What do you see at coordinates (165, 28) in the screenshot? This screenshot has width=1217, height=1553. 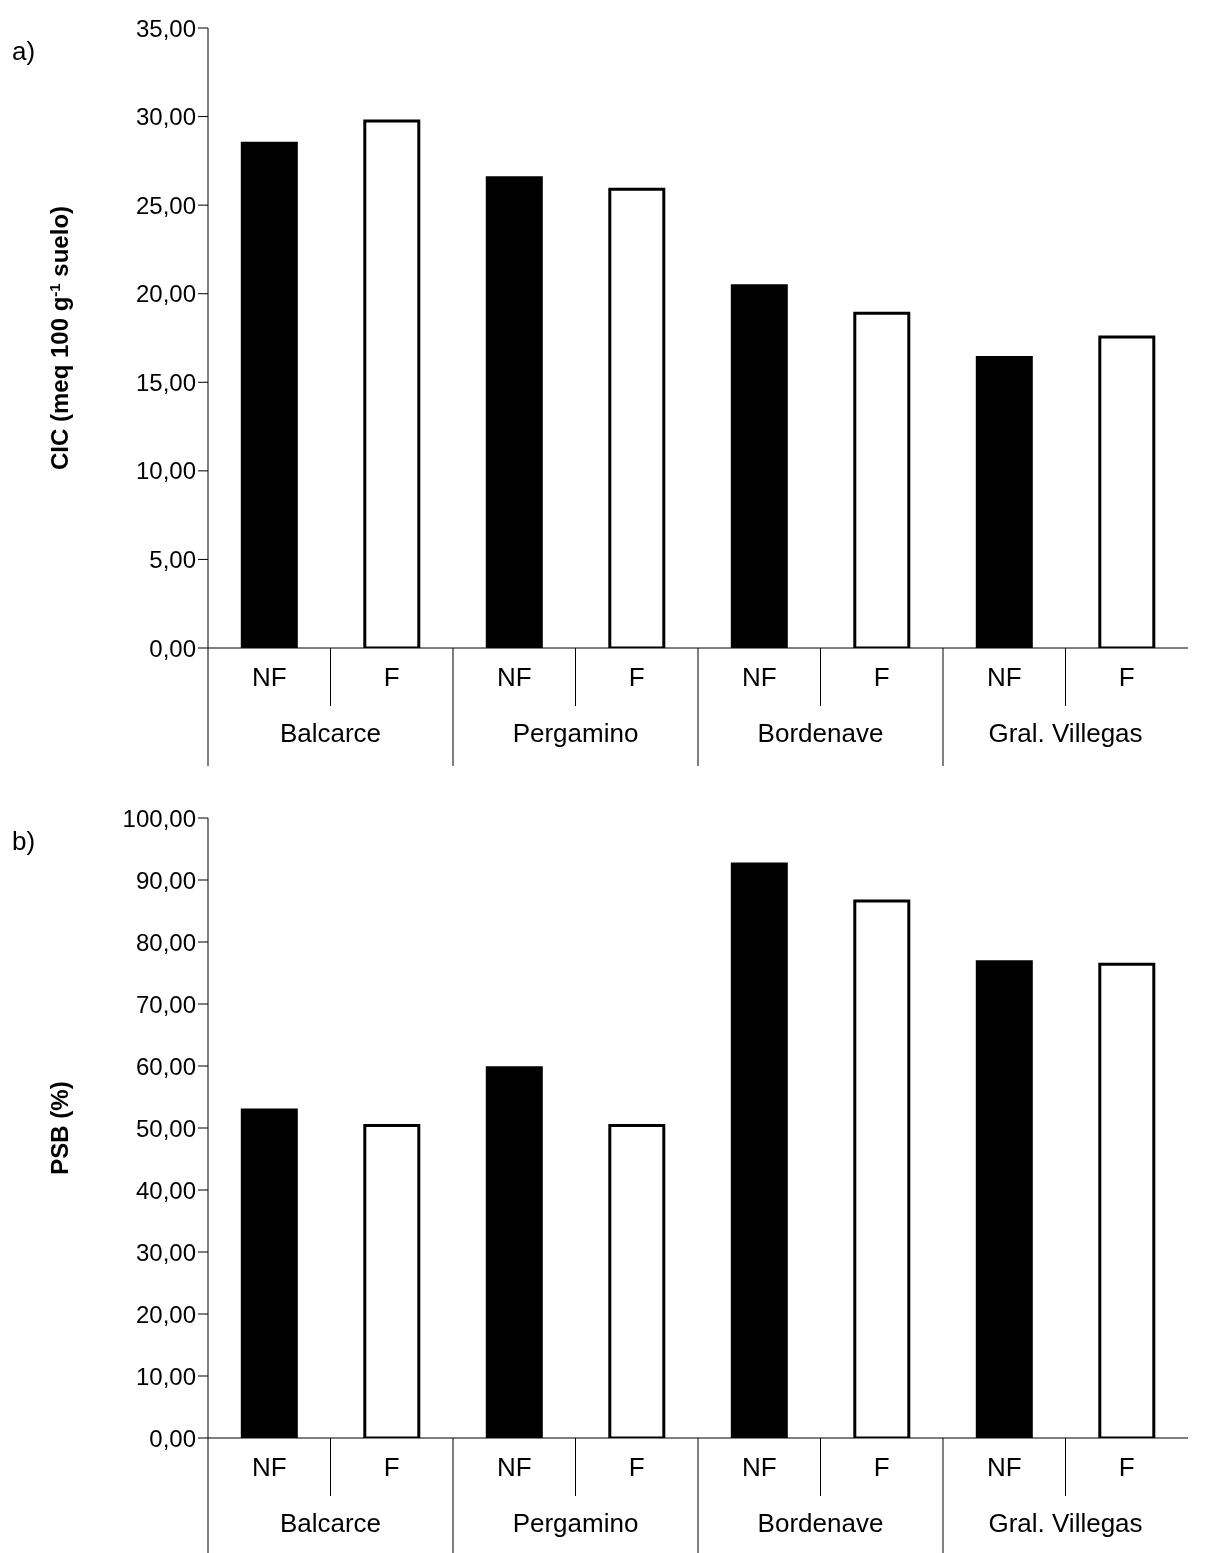 I see `y-tick-label: 35,00` at bounding box center [165, 28].